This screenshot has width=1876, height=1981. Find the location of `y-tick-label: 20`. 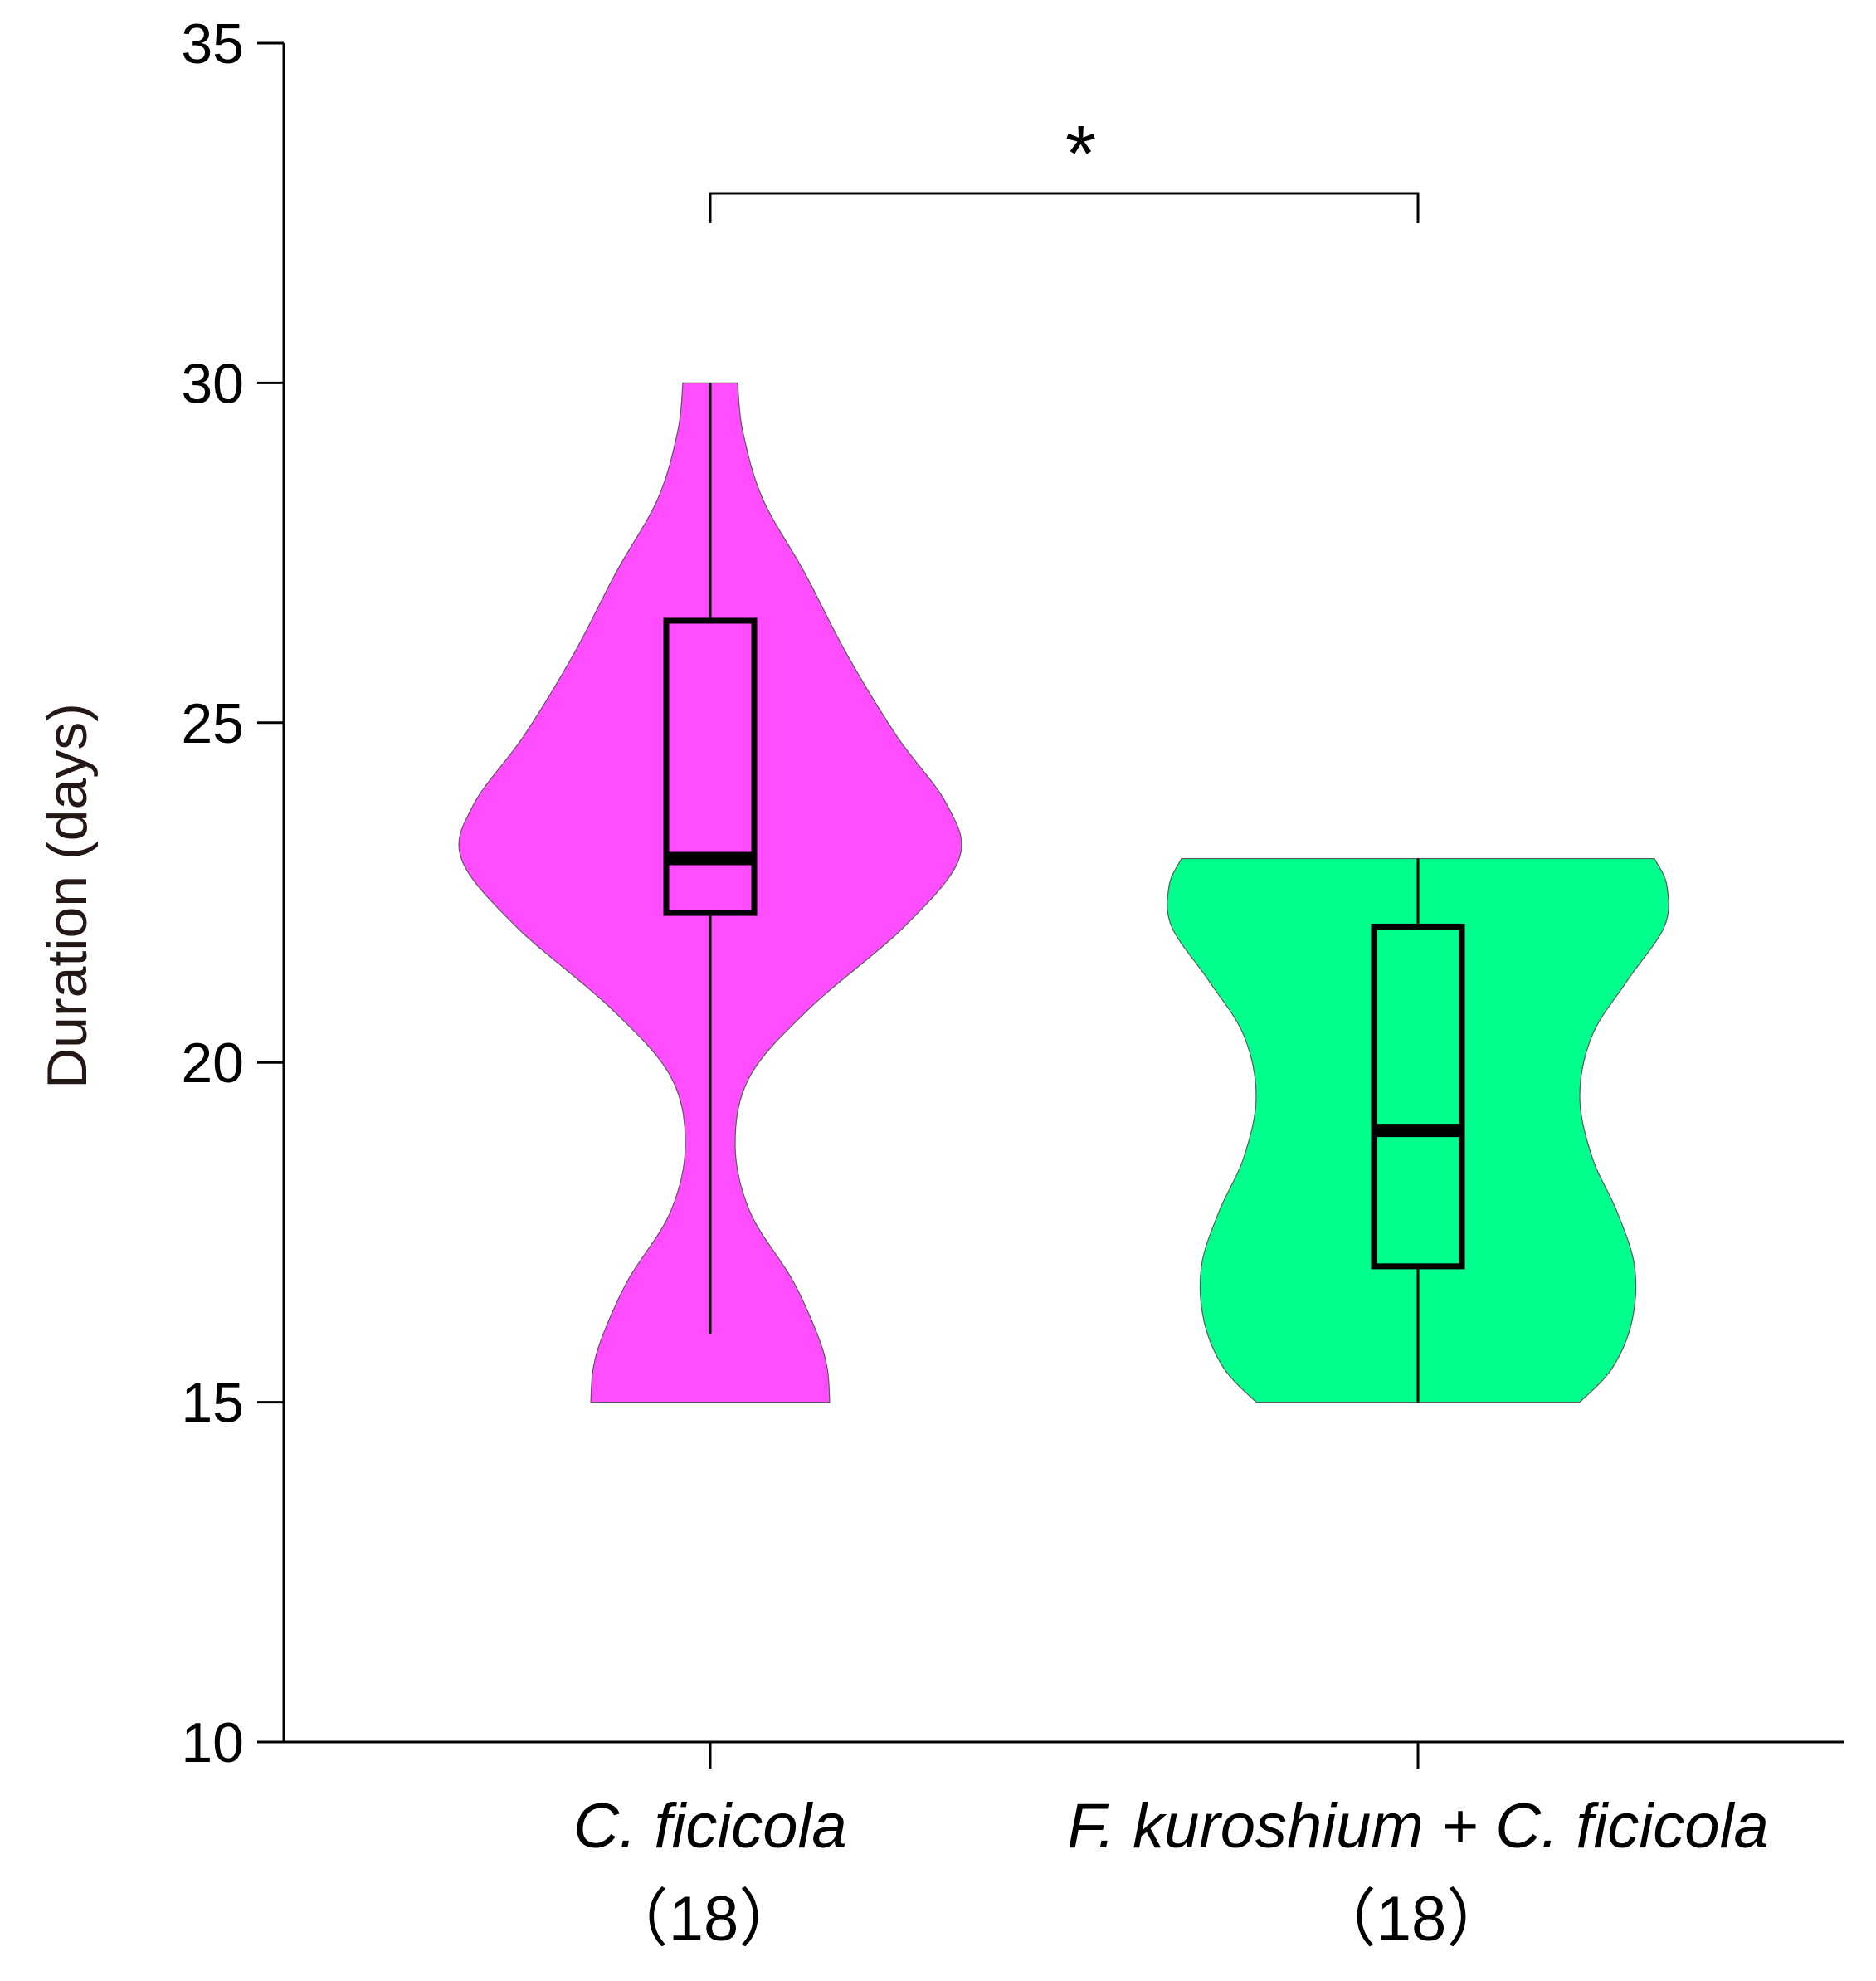

y-tick-label: 20 is located at coordinates (213, 1063).